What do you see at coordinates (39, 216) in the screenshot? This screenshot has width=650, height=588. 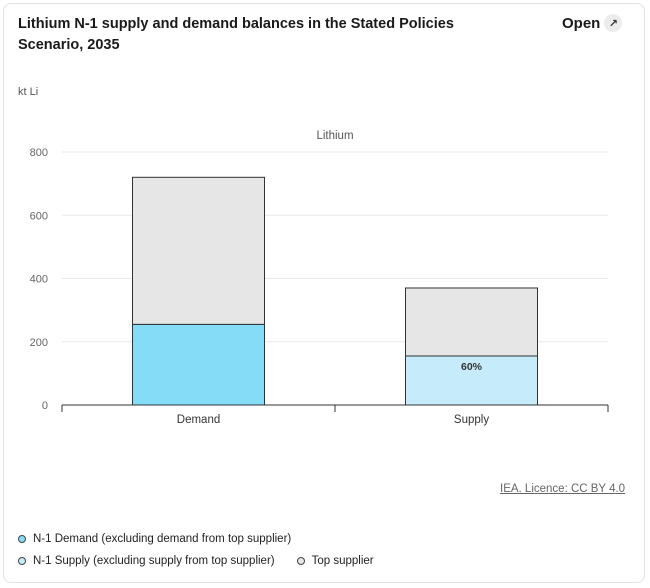 I see `y-tick-label: 600` at bounding box center [39, 216].